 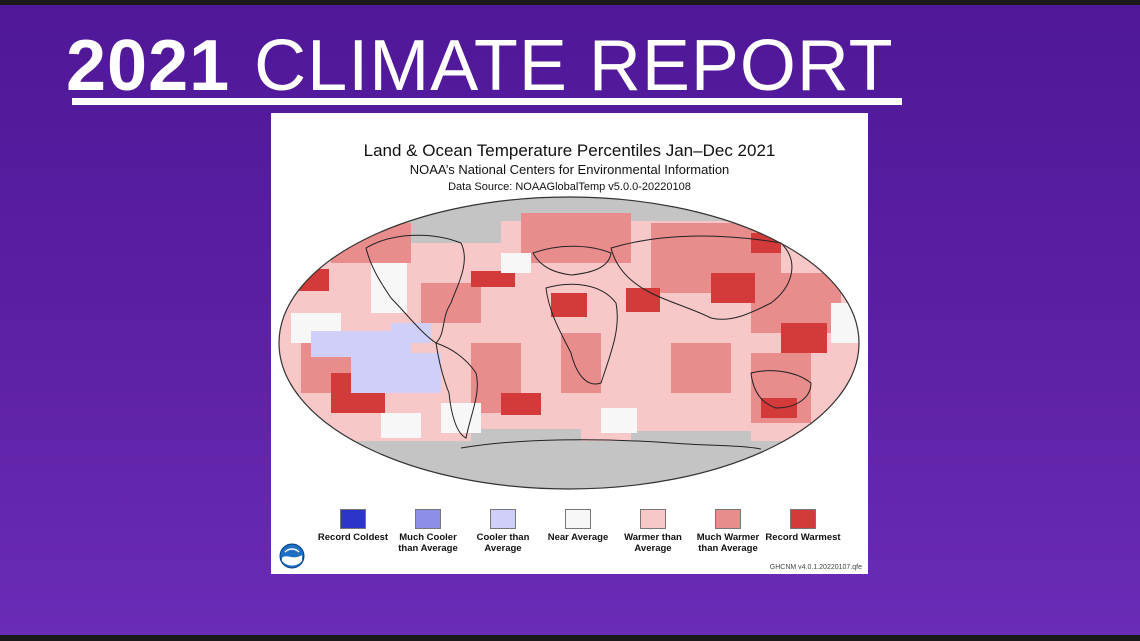 I want to click on legend-warmer: Warmer than Average, so click(x=653, y=531).